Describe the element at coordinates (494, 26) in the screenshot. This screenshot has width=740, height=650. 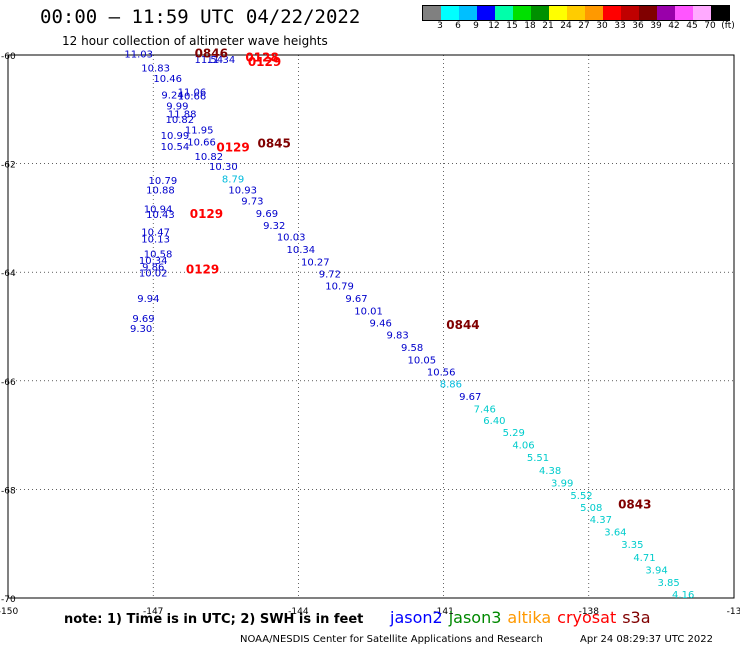
I see `color-scale-label: 12` at that location.